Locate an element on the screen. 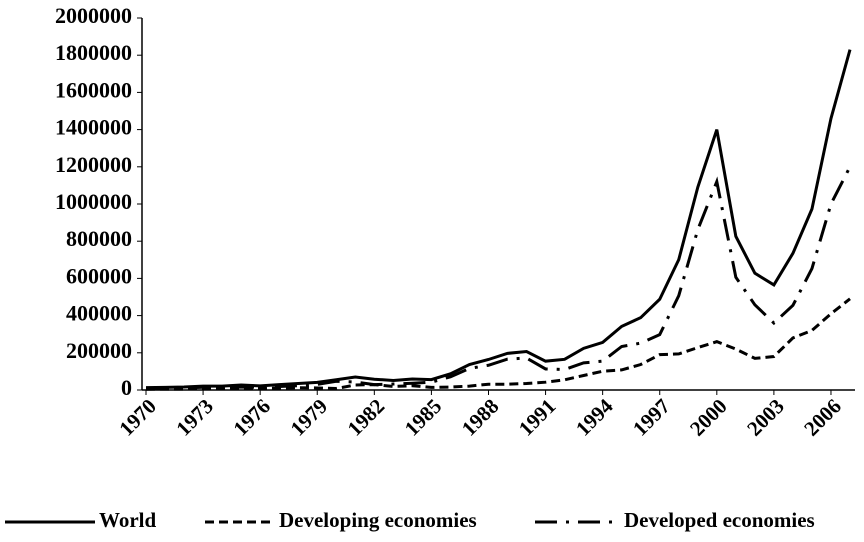 This screenshot has width=864, height=542. x-tick-label: 1973 is located at coordinates (194, 417).